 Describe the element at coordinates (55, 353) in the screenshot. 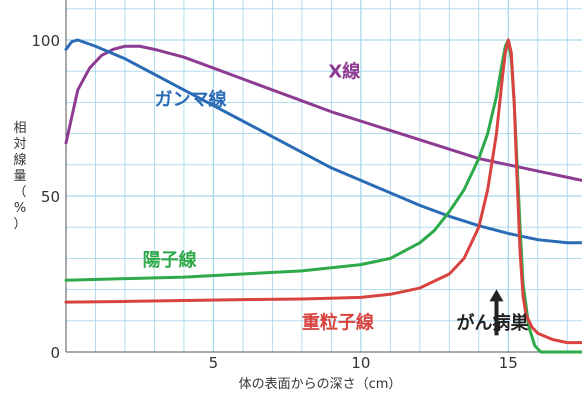

I see `y-tick-label: 0` at that location.